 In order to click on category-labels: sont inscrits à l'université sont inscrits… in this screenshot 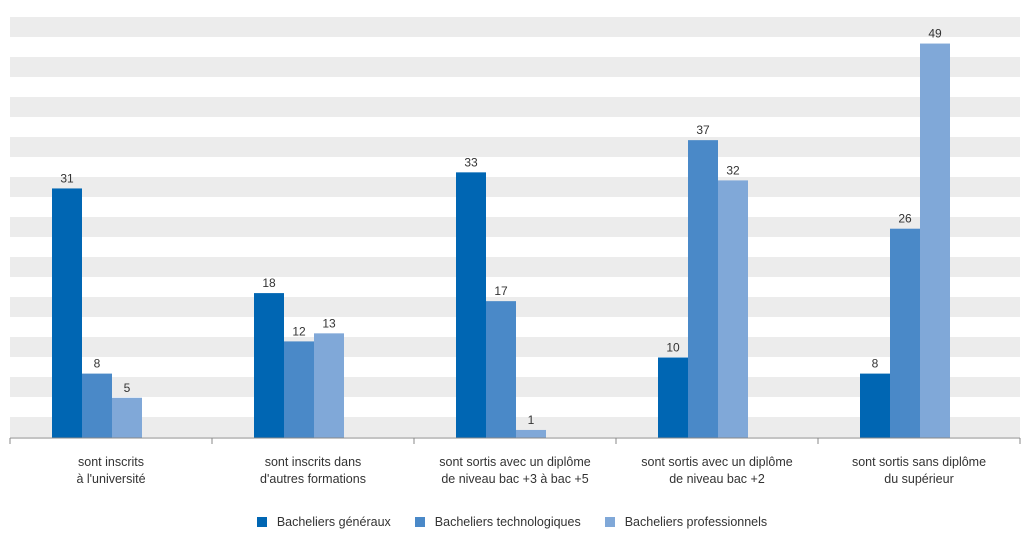, I will do `click(531, 470)`.